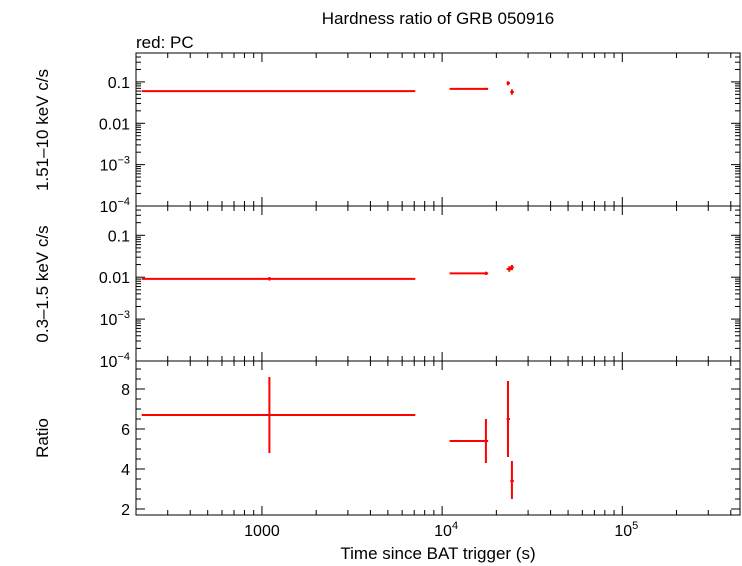 This screenshot has height=566, width=742. Describe the element at coordinates (42, 438) in the screenshot. I see `y-axis-label-ratio: Ratio` at that location.